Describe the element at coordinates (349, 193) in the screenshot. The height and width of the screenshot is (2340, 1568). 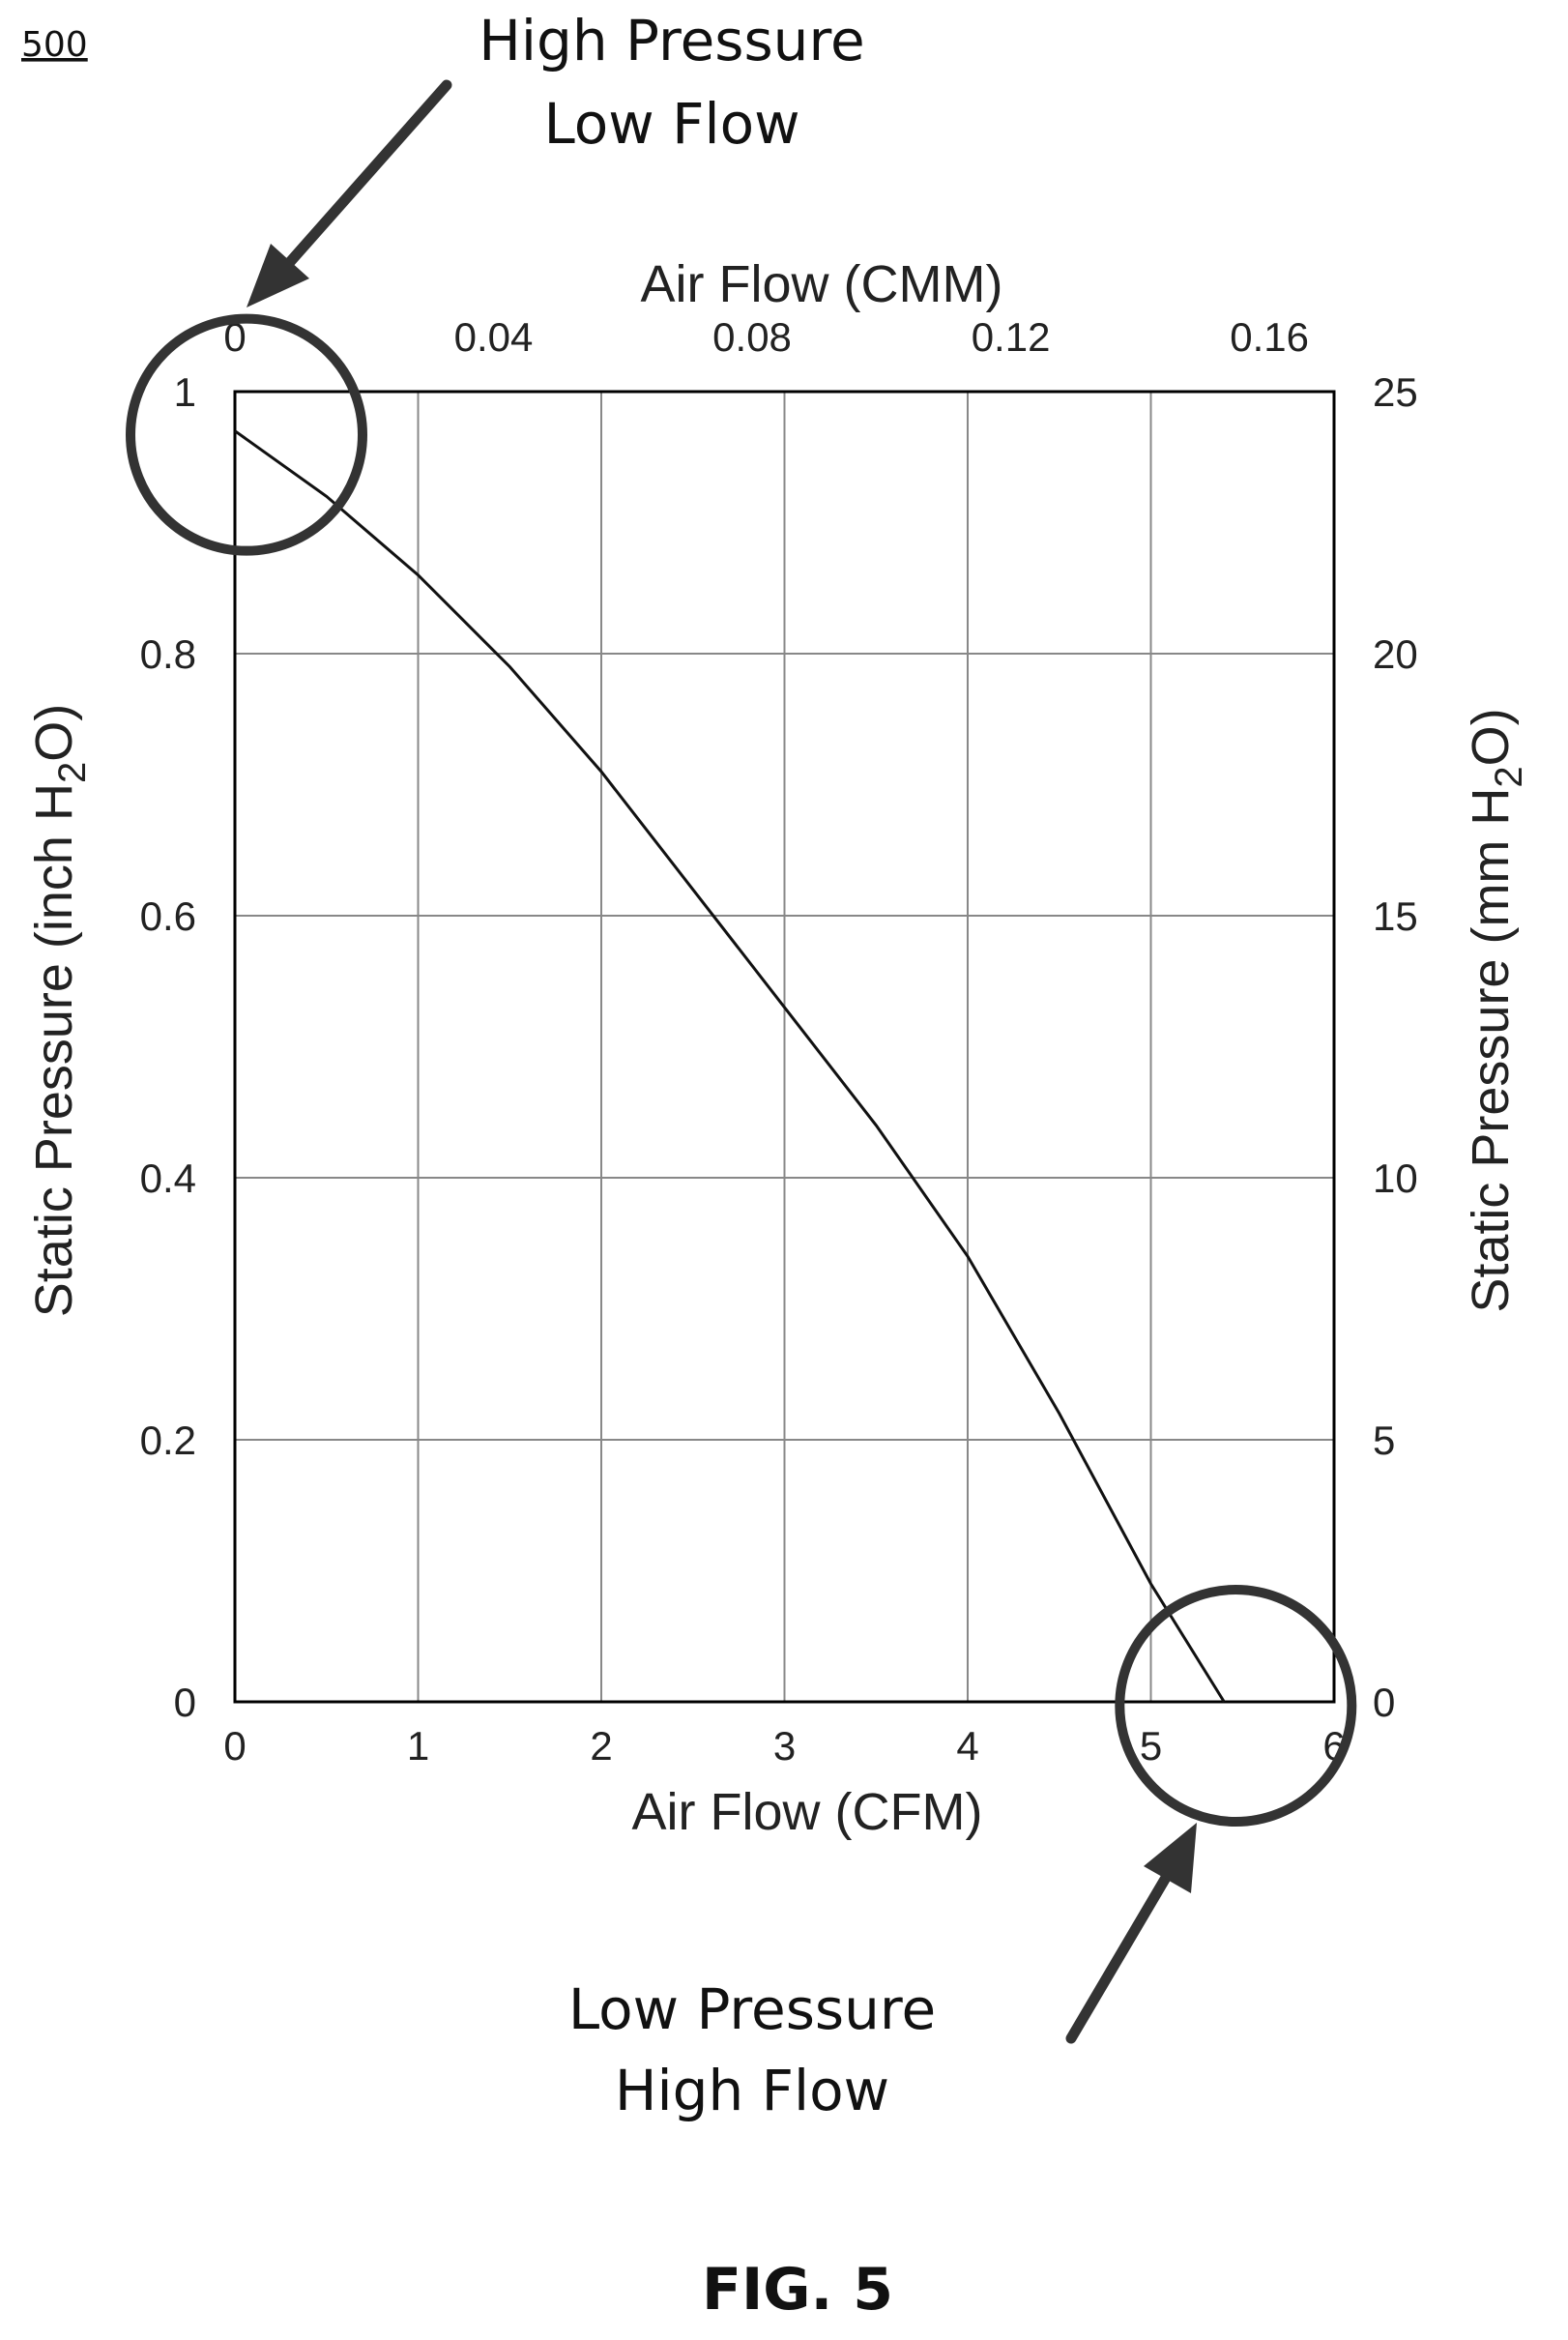
I see `annotation-top-arrow` at that location.